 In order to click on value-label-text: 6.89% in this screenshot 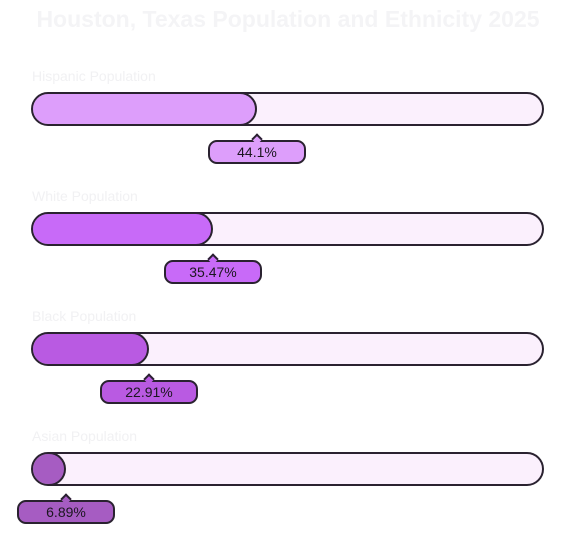, I will do `click(66, 512)`.